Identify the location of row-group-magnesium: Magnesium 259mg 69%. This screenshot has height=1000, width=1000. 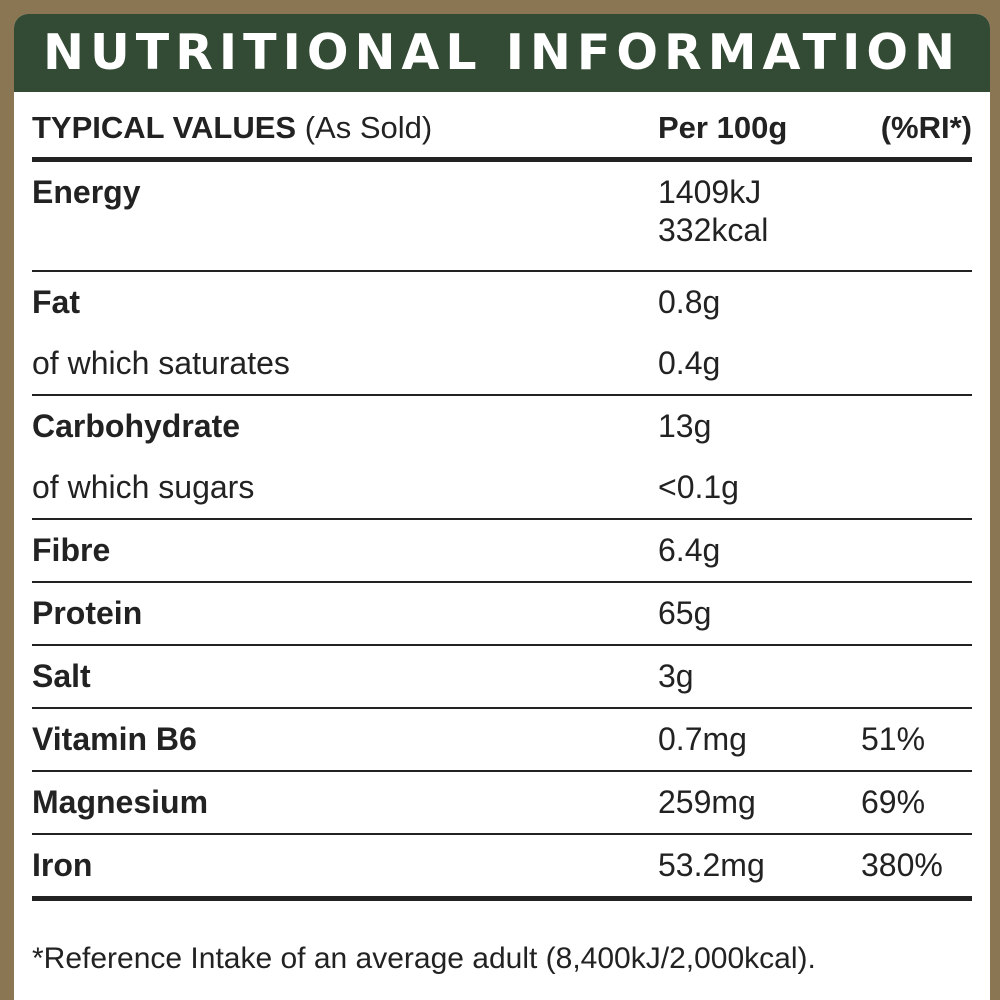
(502, 803).